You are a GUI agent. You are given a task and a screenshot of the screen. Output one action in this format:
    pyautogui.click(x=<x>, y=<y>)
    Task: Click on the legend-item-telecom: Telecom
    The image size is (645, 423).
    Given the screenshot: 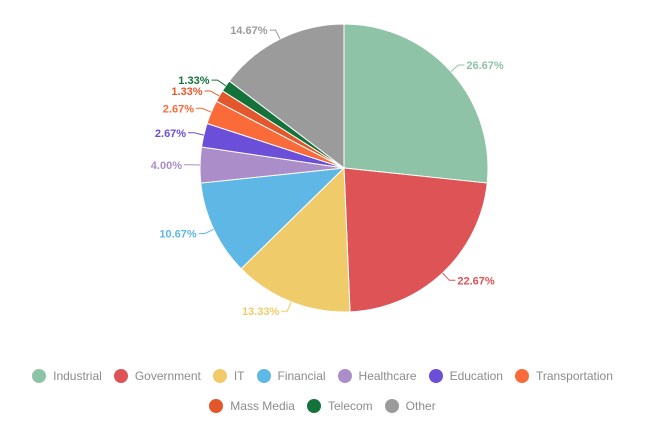 What is the action you would take?
    pyautogui.click(x=339, y=406)
    